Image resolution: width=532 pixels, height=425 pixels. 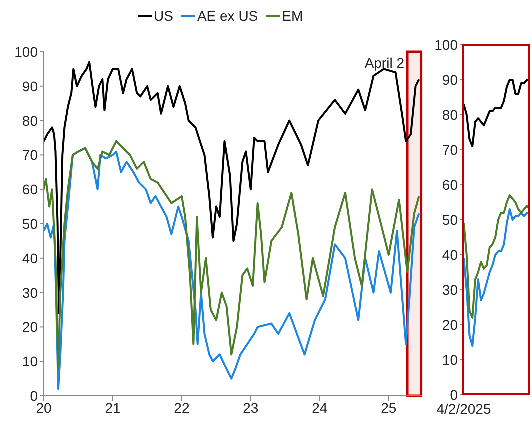 What do you see at coordinates (227, 16) in the screenshot?
I see `legend-label: AE ex US` at bounding box center [227, 16].